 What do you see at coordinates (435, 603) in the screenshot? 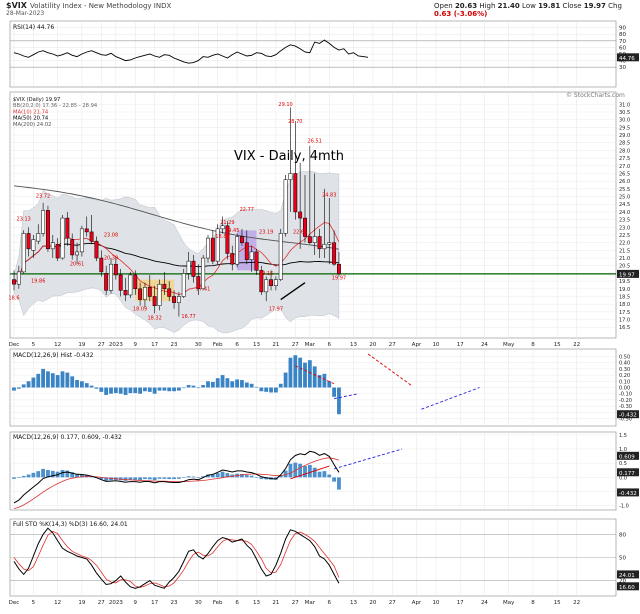
I see `x-label-bottom-21: 10` at bounding box center [435, 603].